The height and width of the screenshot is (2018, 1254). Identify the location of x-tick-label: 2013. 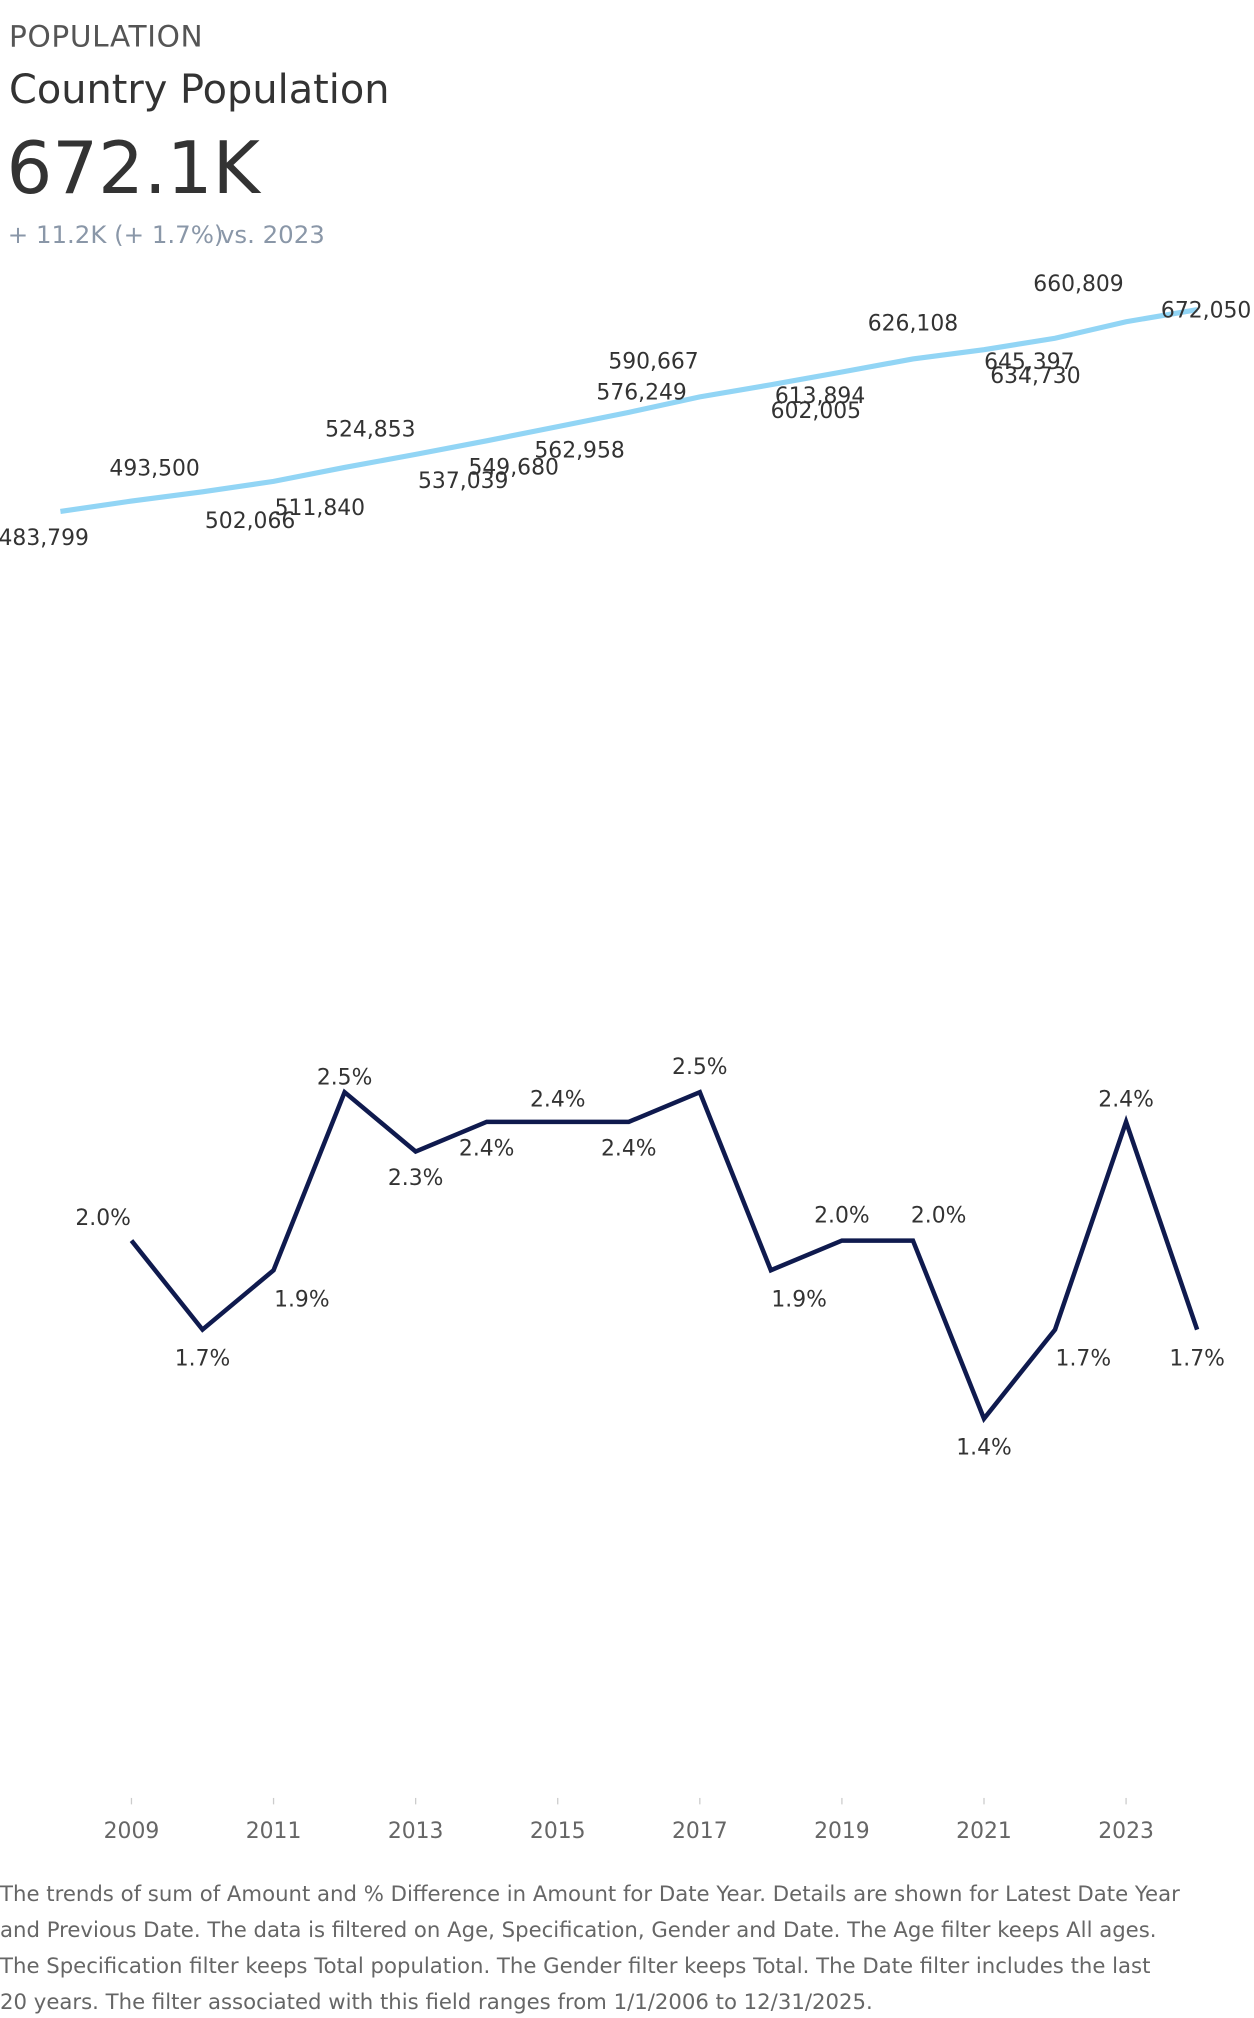
(416, 1831).